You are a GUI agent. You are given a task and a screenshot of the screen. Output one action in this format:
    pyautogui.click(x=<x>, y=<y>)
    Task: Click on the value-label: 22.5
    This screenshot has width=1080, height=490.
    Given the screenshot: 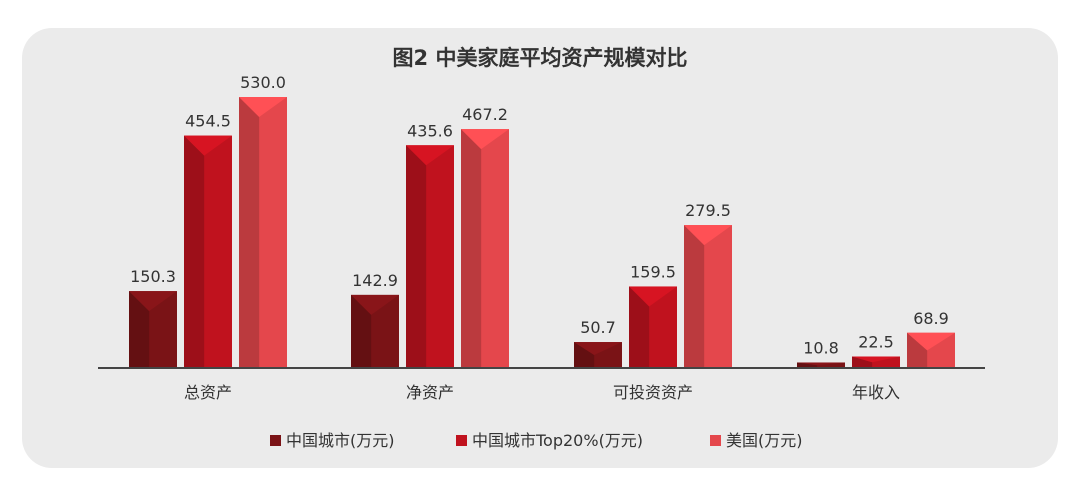 What is the action you would take?
    pyautogui.click(x=876, y=341)
    